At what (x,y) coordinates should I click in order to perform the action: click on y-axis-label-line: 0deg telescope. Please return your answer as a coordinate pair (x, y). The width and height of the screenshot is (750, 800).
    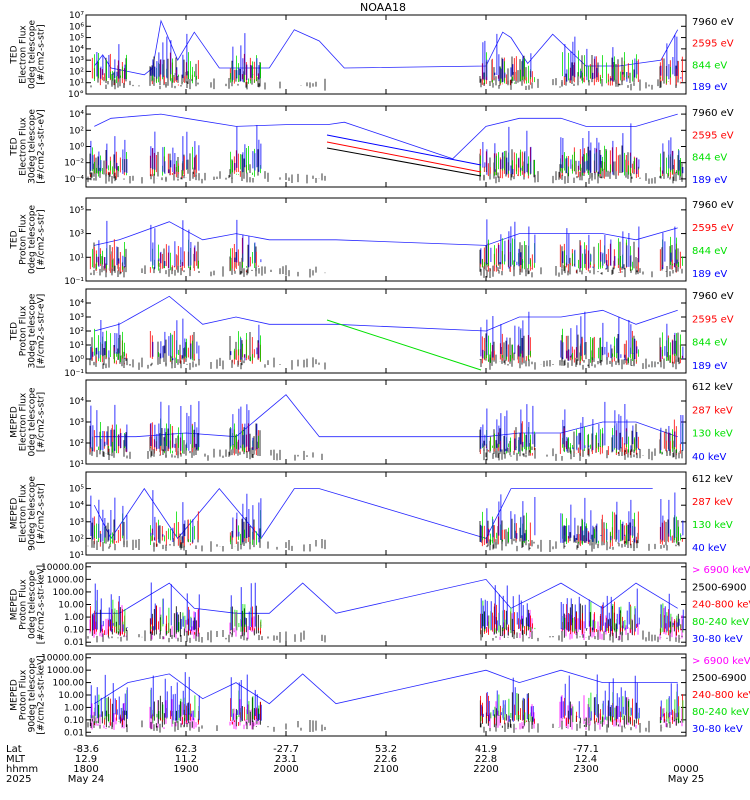
    Looking at the image, I should click on (33, 55).